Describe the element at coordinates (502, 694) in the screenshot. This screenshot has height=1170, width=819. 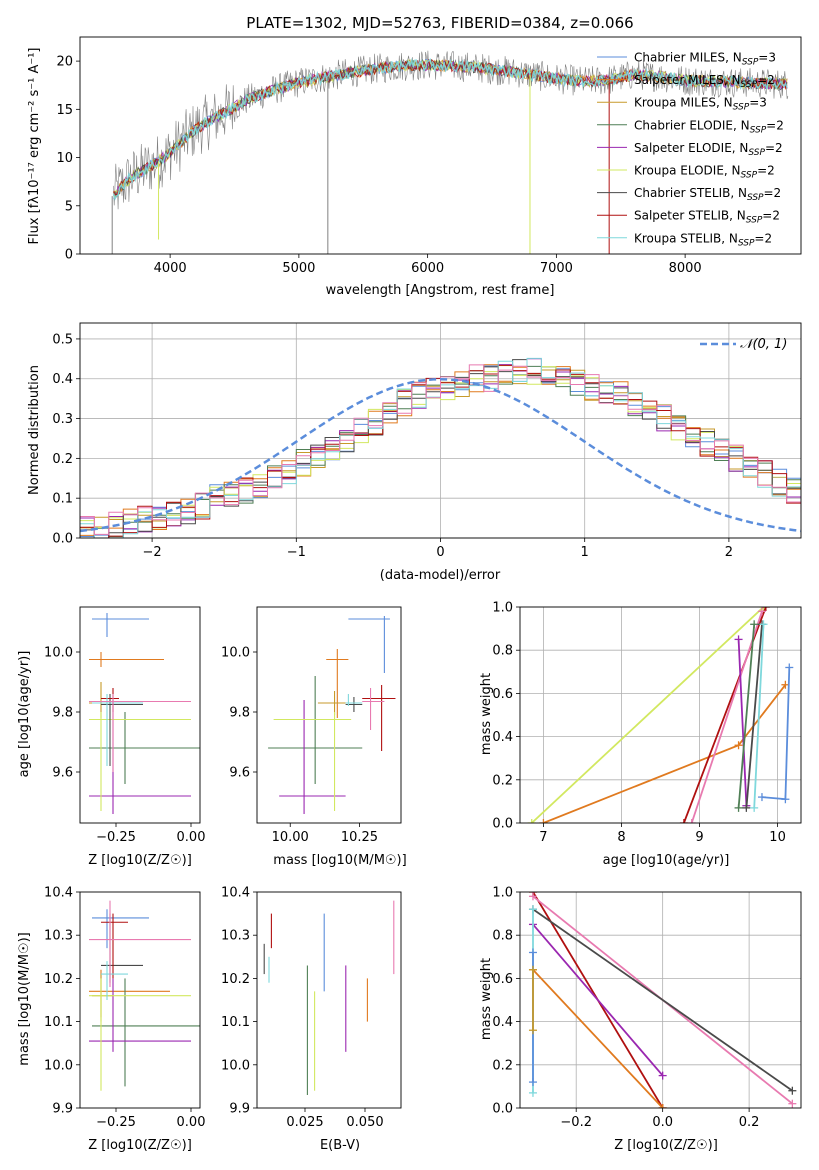
I see `massweight-vs-age-ytick-label: 0.6` at that location.